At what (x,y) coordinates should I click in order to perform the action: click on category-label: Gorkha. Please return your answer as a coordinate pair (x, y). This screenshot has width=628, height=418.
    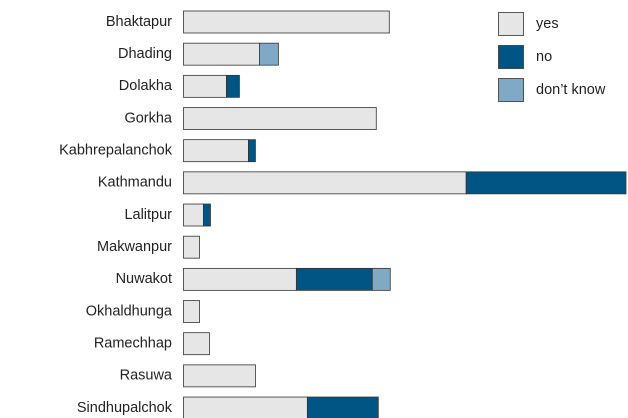
    Looking at the image, I should click on (148, 118).